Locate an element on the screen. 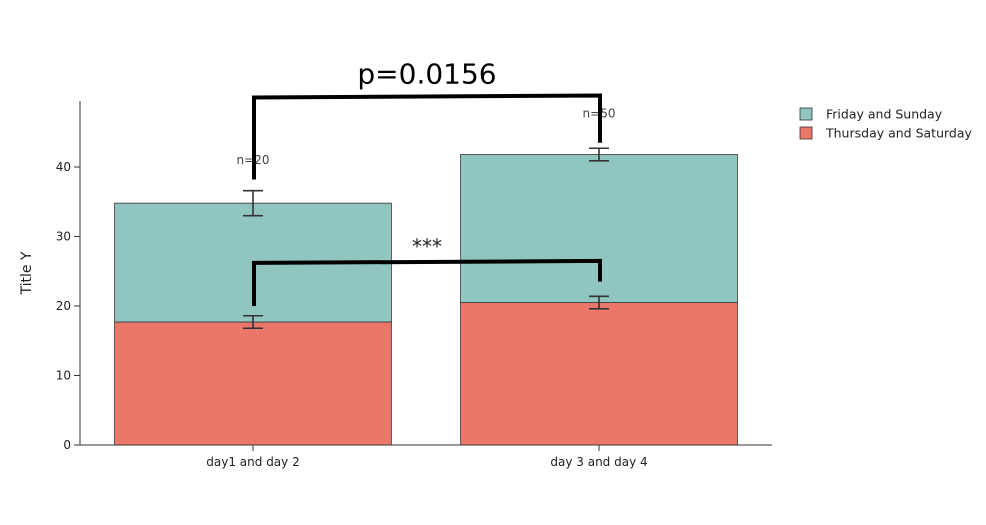 The image size is (986, 525). y-tick-label: 20 is located at coordinates (63, 306).